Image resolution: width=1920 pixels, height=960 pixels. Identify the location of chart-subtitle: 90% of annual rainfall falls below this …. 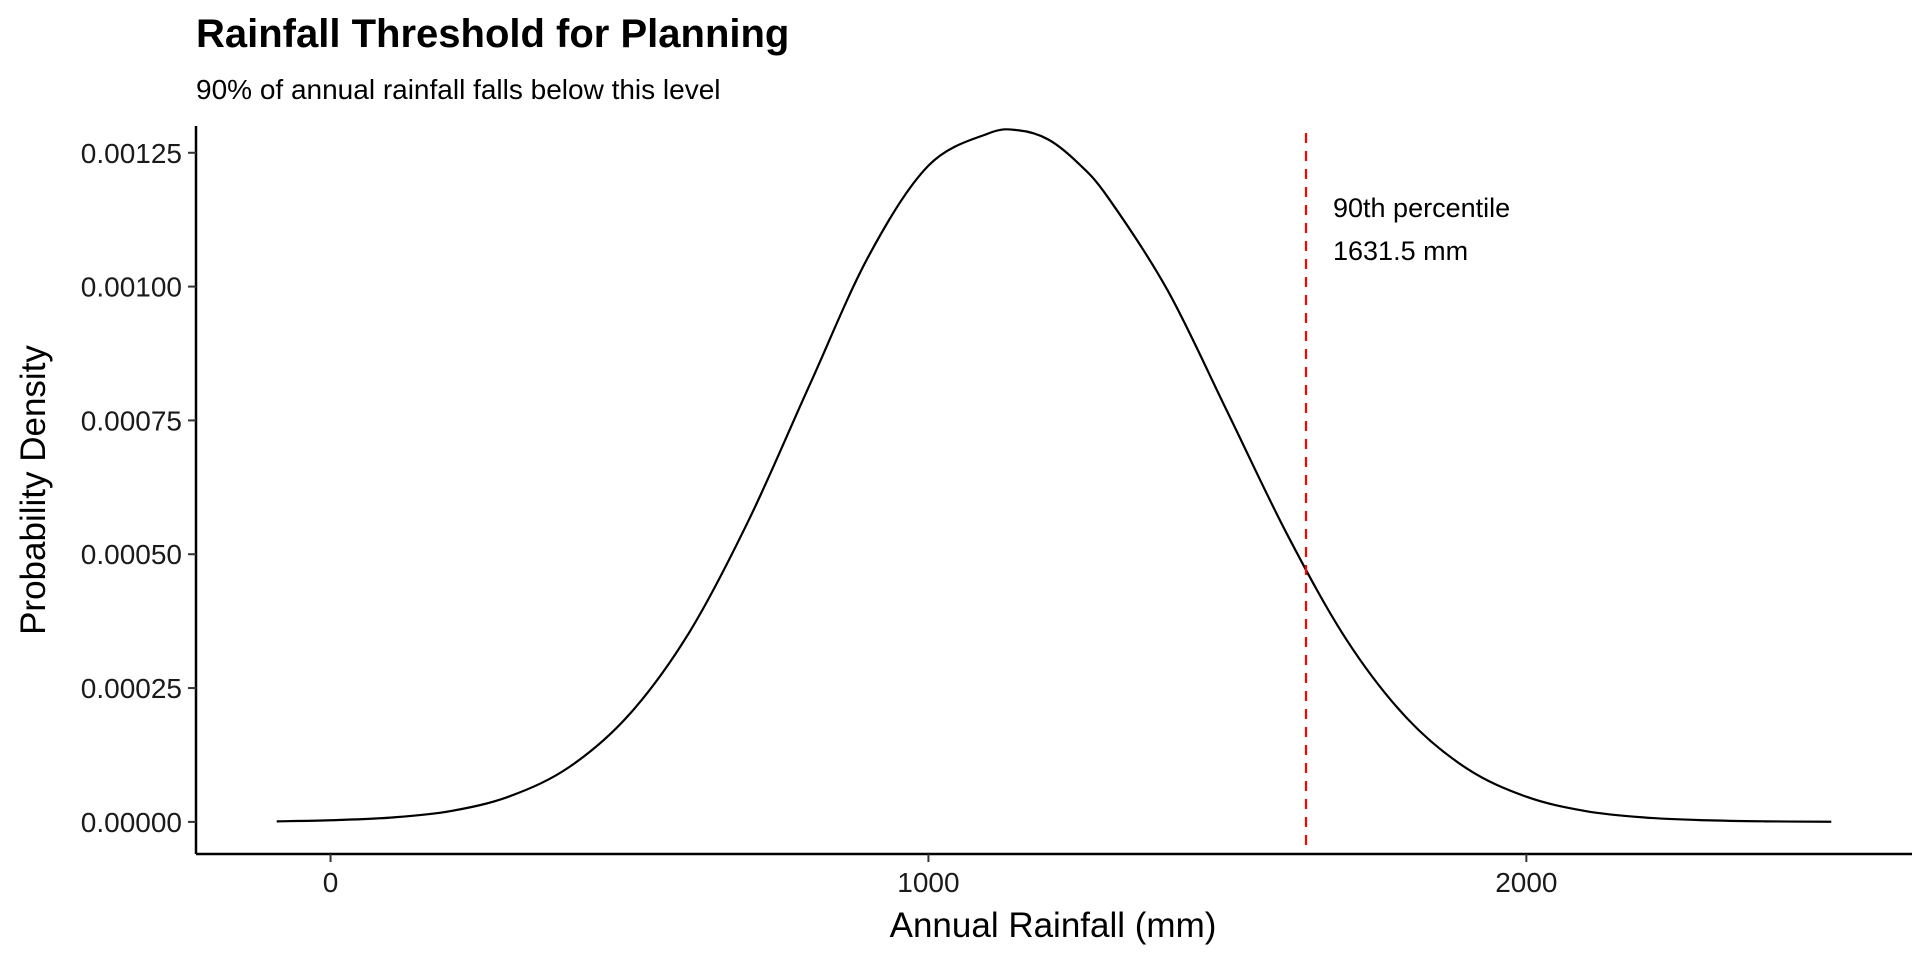
(458, 89).